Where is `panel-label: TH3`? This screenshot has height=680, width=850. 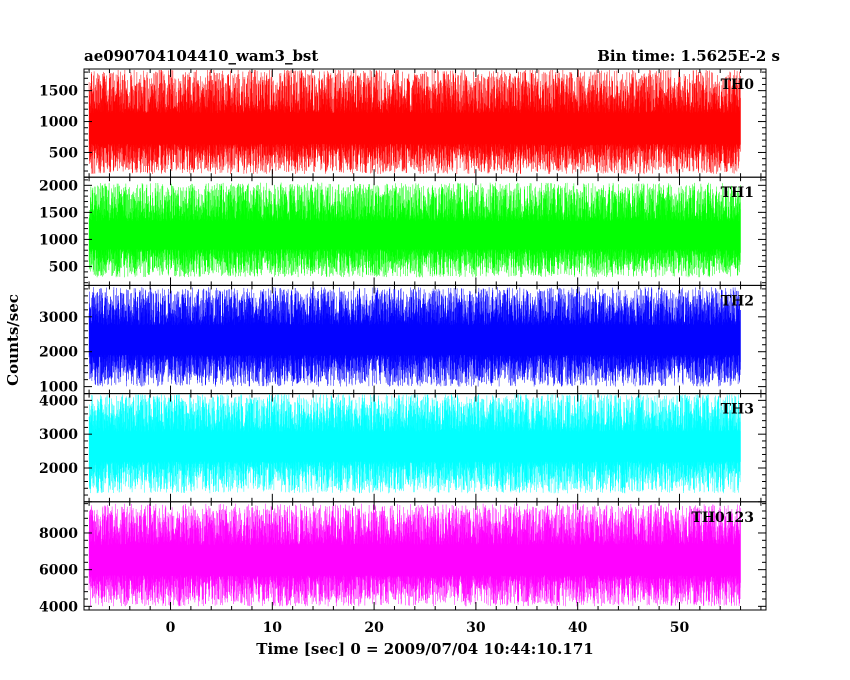 panel-label: TH3 is located at coordinates (737, 410).